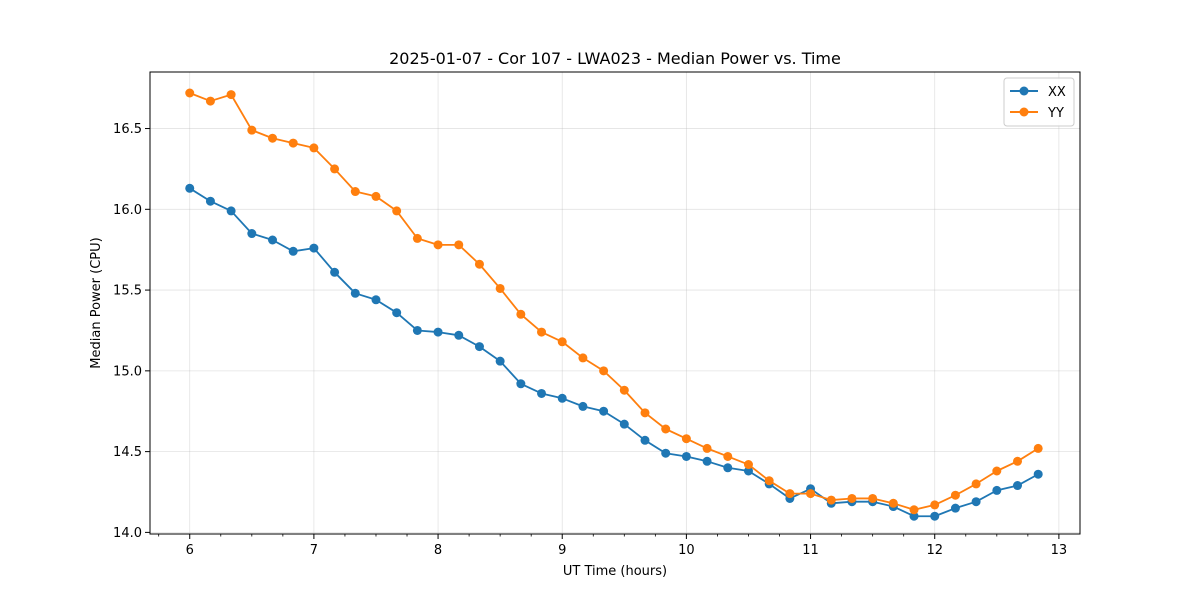 The height and width of the screenshot is (600, 1200). I want to click on y-tick-label: 15.0, so click(127, 371).